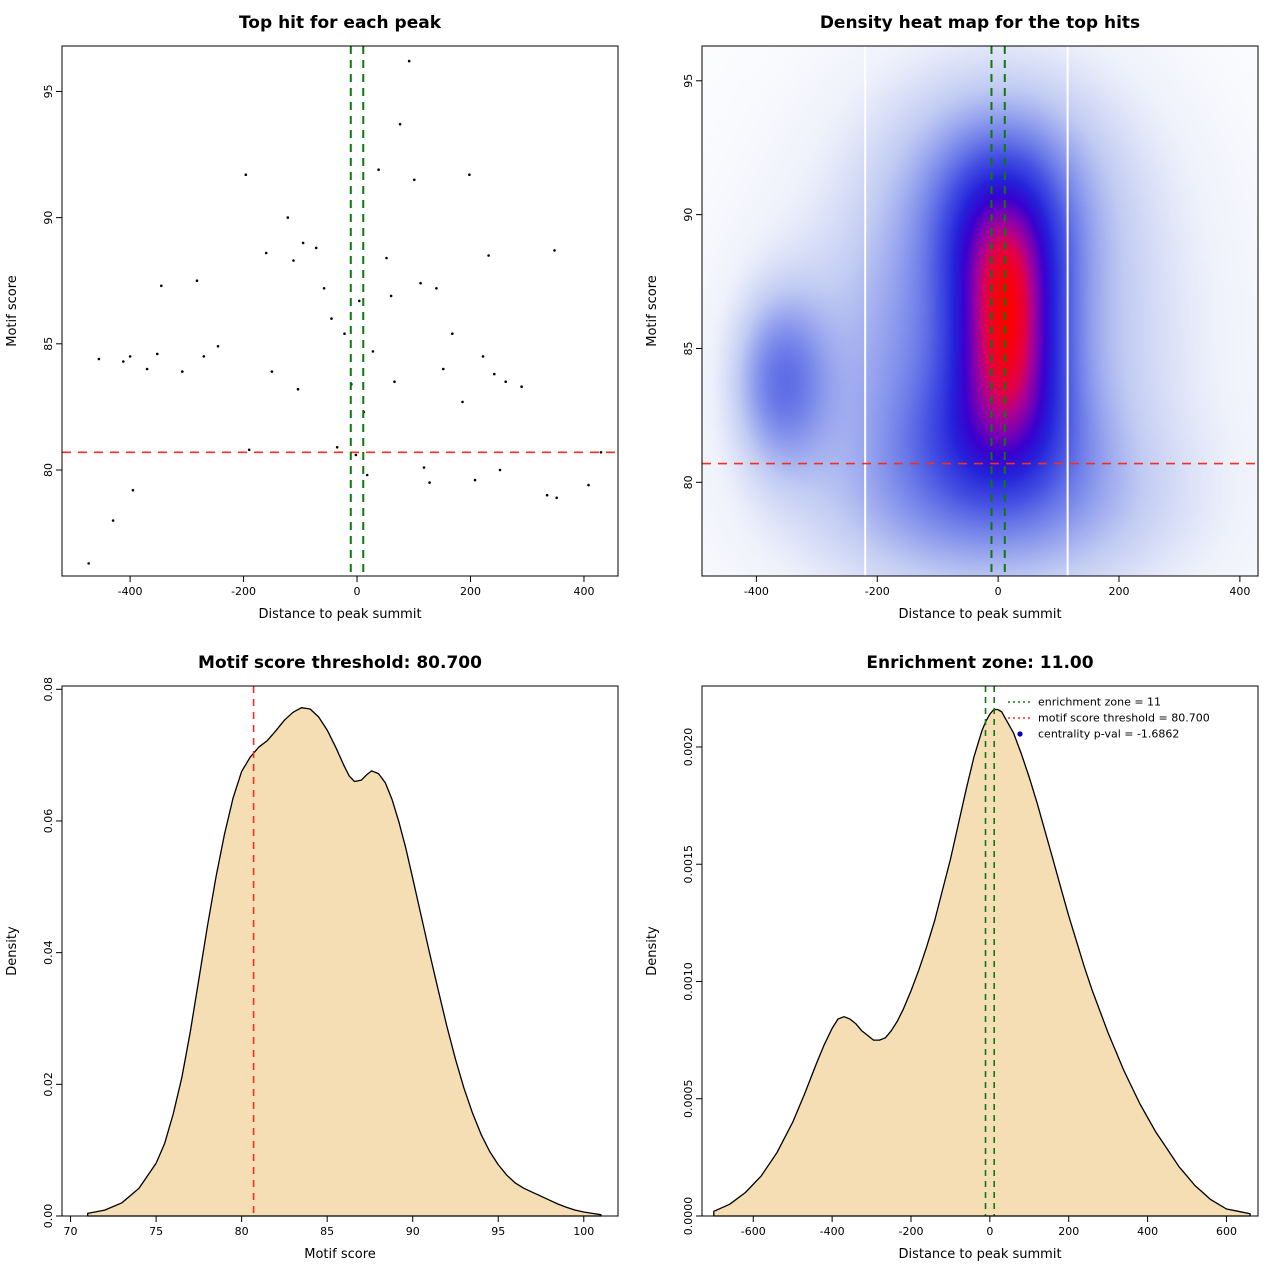 This screenshot has height=1280, width=1280. What do you see at coordinates (340, 23) in the screenshot?
I see `chart-title: Top hit for each peak` at bounding box center [340, 23].